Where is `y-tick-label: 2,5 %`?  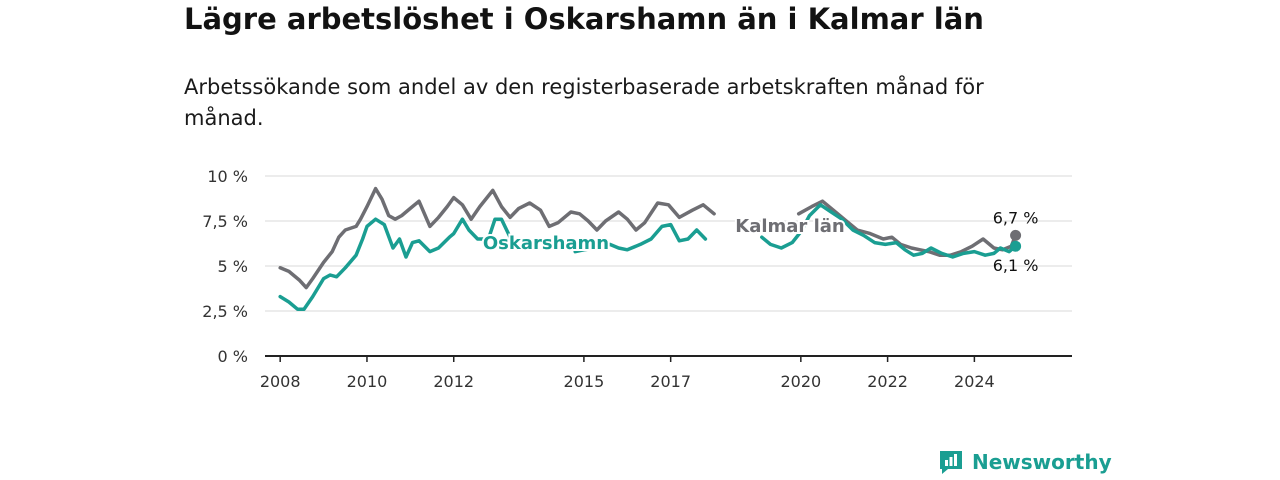
y-tick-label: 2,5 % is located at coordinates (225, 311).